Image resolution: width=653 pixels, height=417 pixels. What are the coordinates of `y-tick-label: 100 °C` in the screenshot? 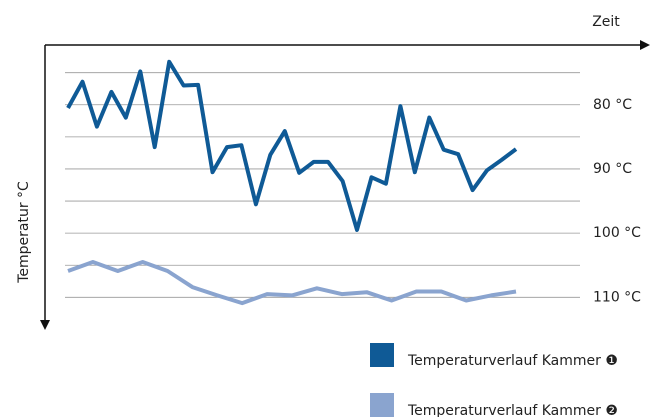 It's located at (617, 233).